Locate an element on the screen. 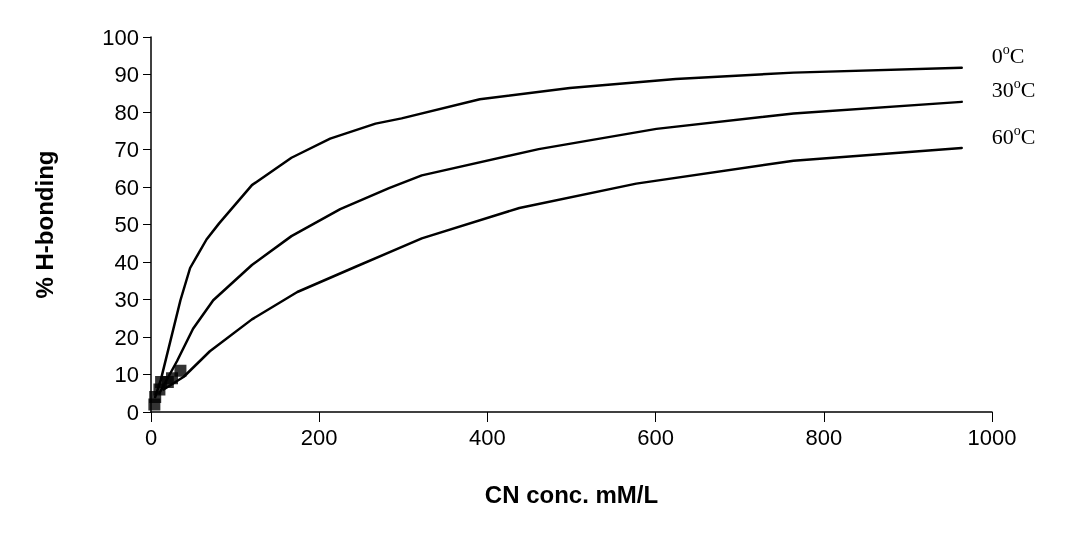 Image resolution: width=1076 pixels, height=541 pixels. x-tick-label: 1000 is located at coordinates (992, 437).